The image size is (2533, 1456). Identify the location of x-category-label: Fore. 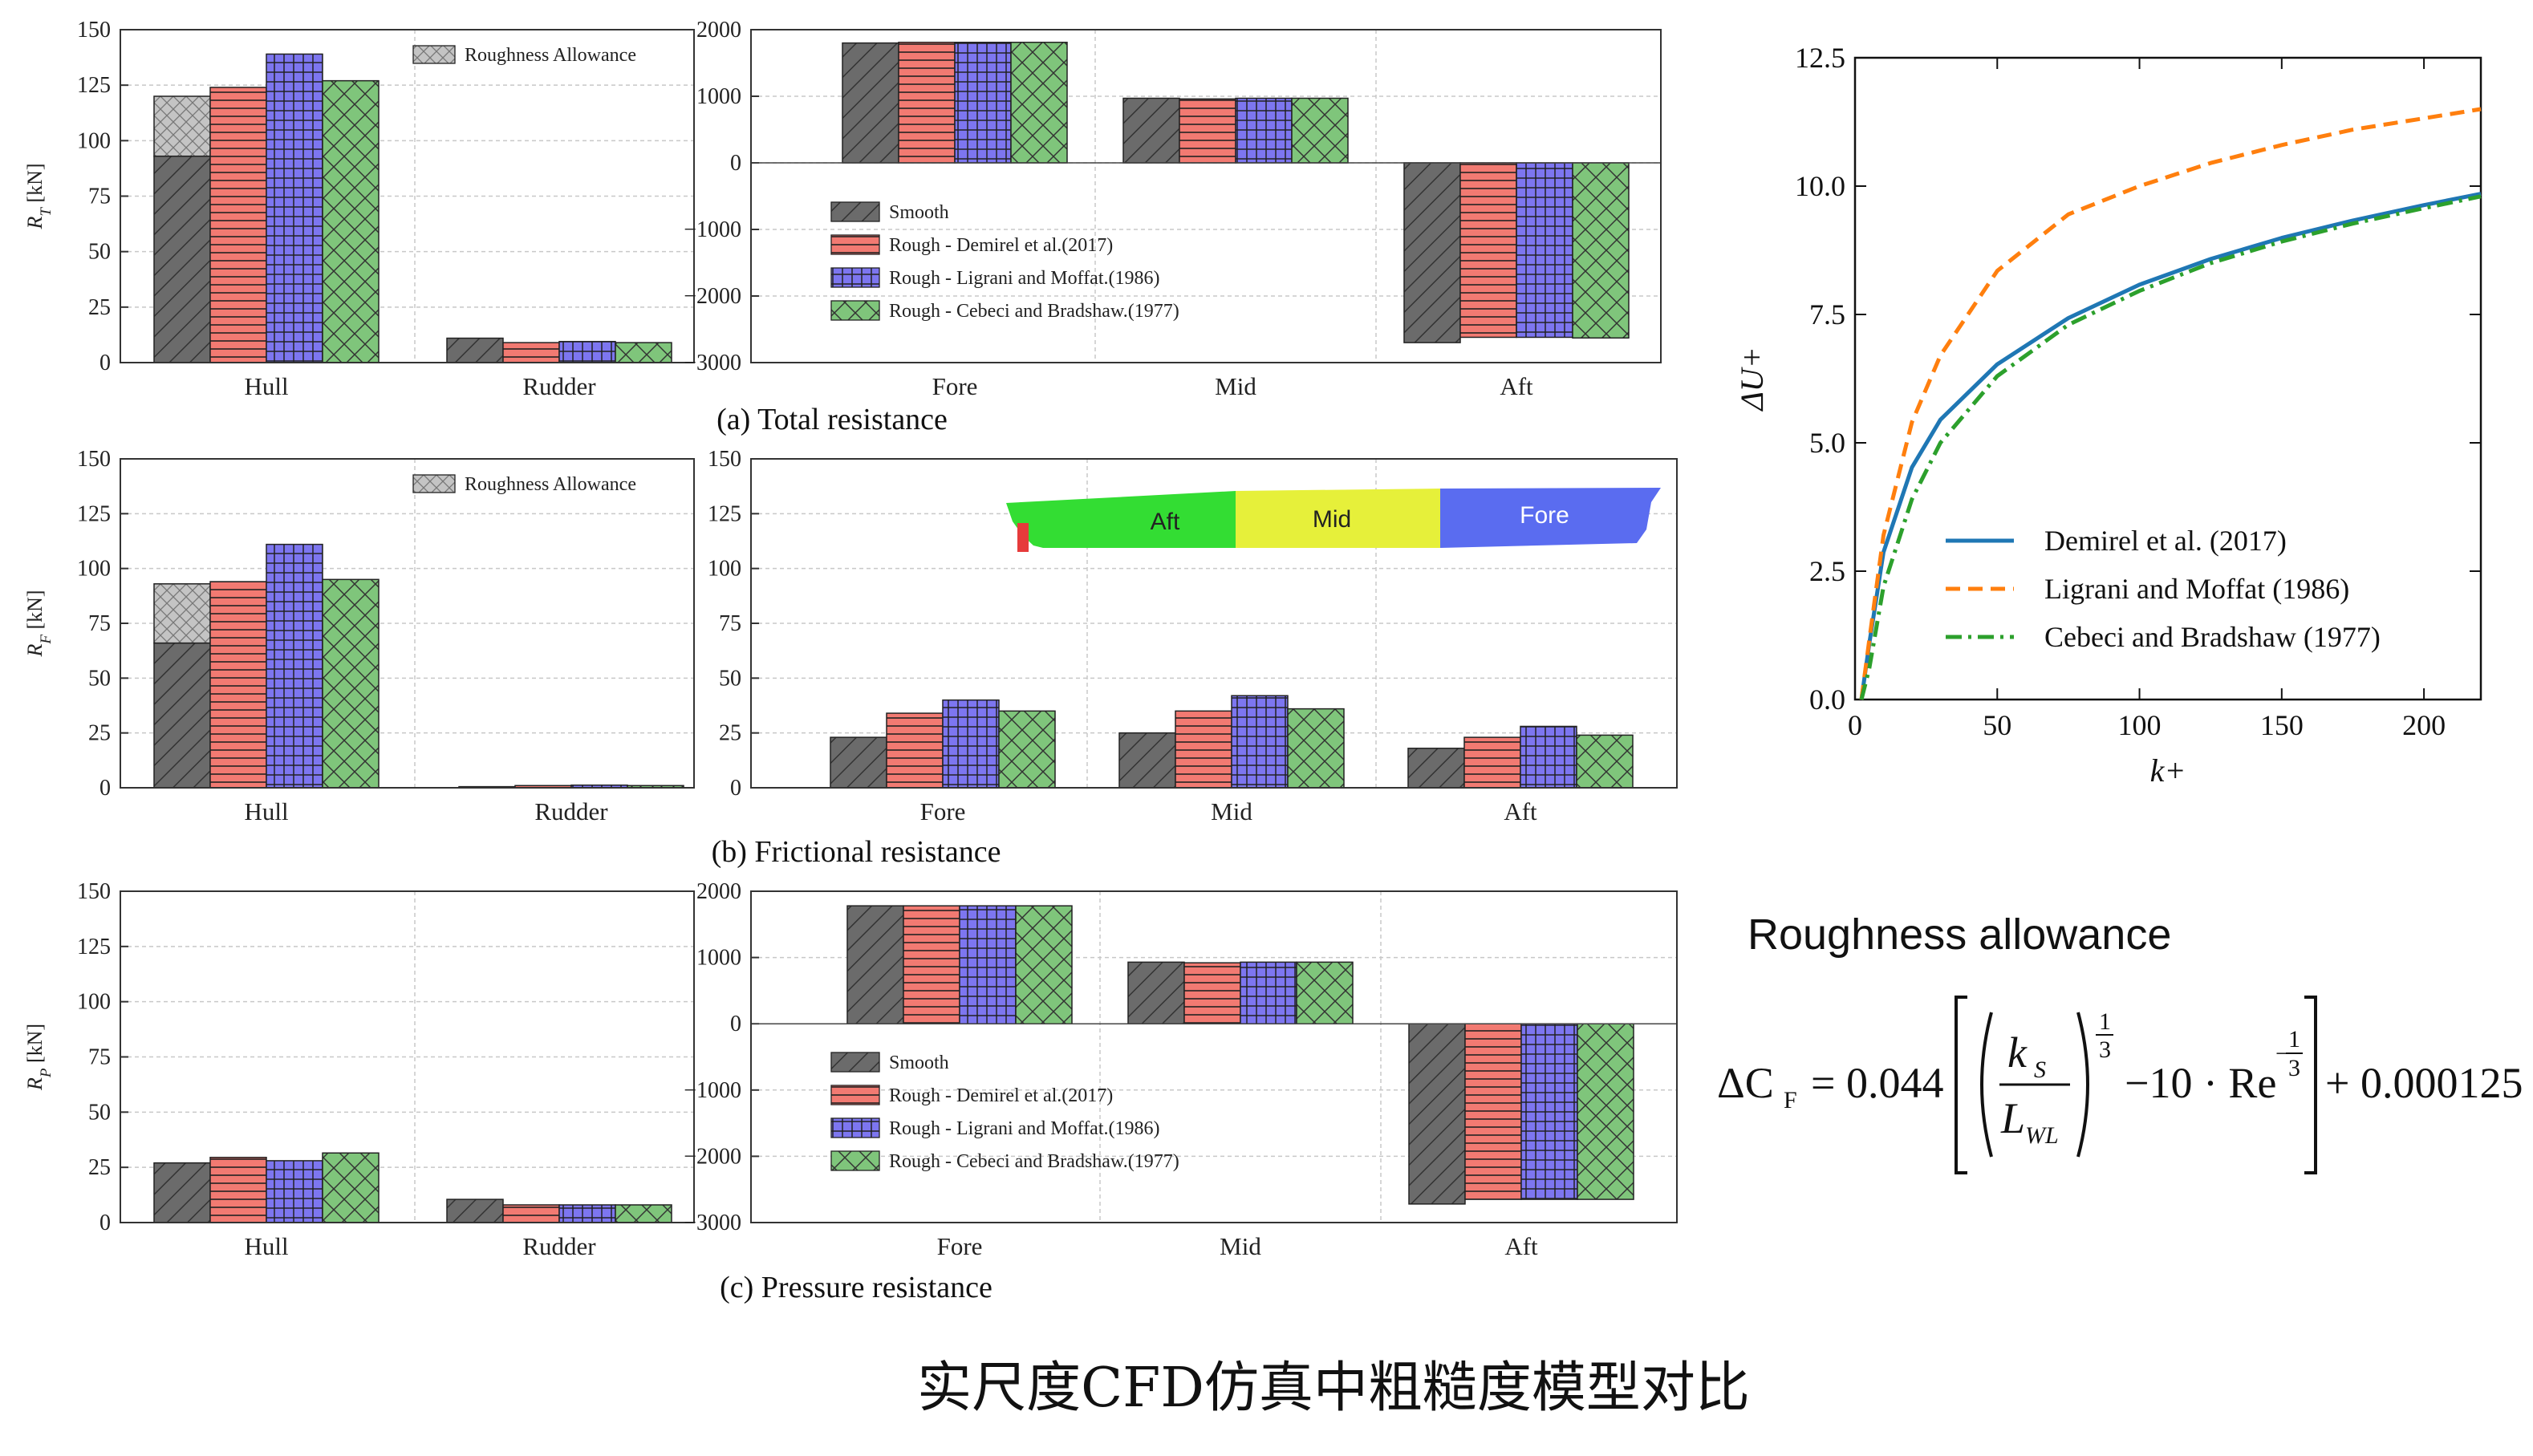
(955, 386).